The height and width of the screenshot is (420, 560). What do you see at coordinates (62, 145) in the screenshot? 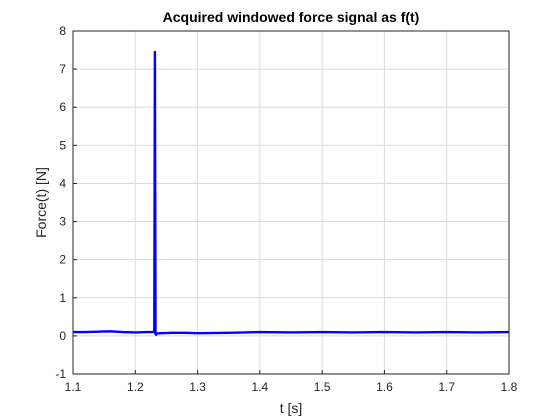
I see `y-tick-label: 5` at bounding box center [62, 145].